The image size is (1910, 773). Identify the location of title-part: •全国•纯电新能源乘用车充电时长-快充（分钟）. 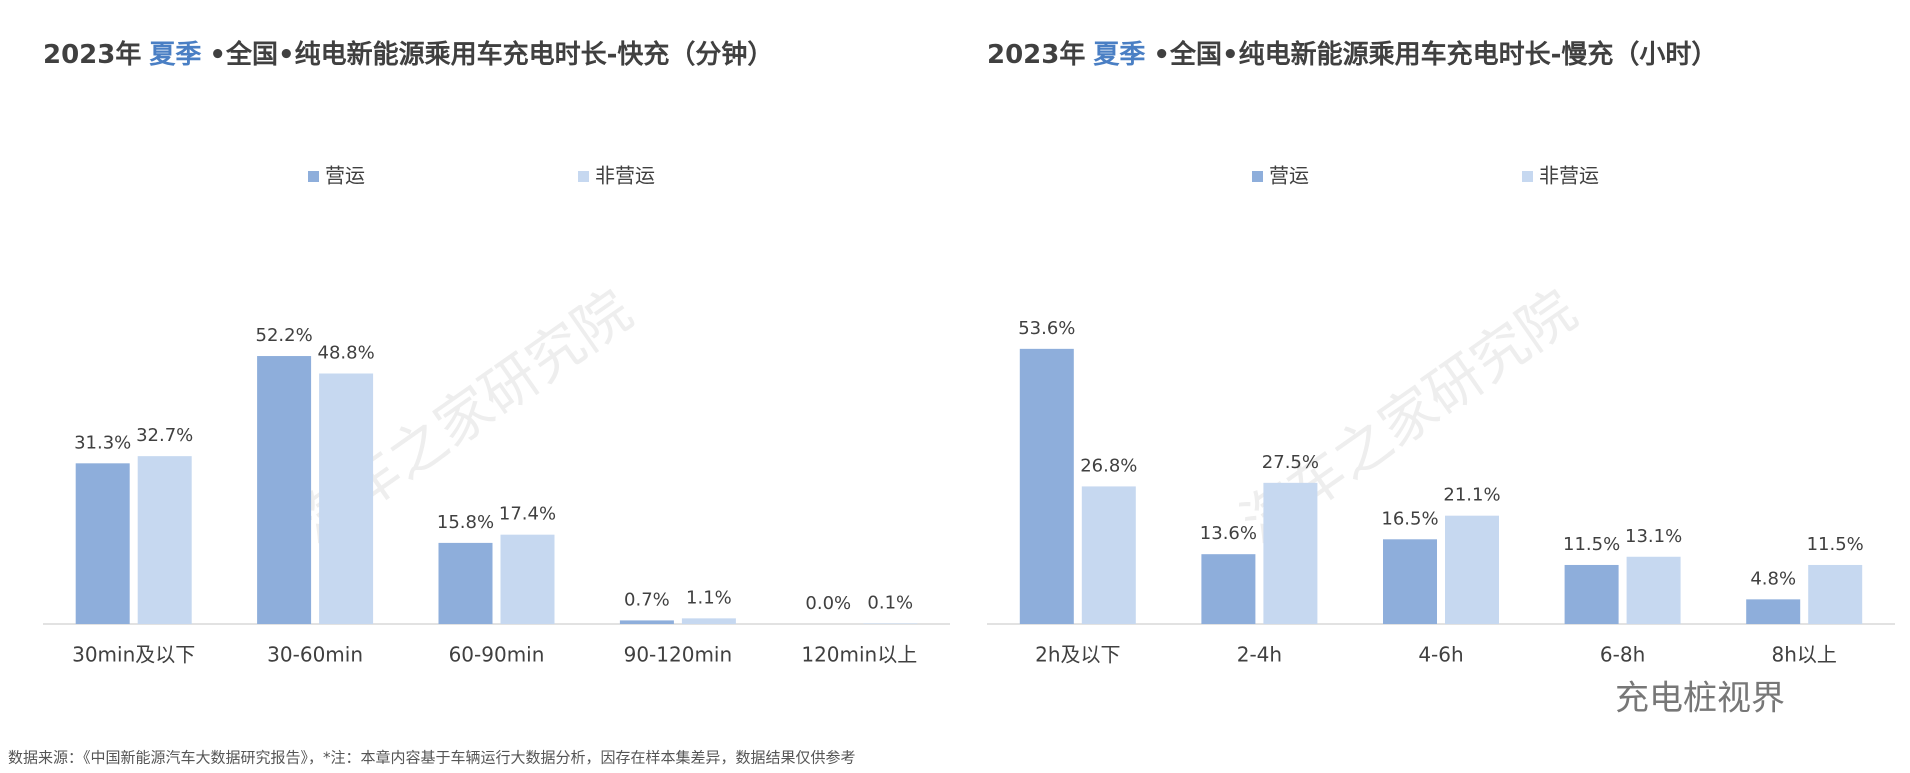
(491, 54).